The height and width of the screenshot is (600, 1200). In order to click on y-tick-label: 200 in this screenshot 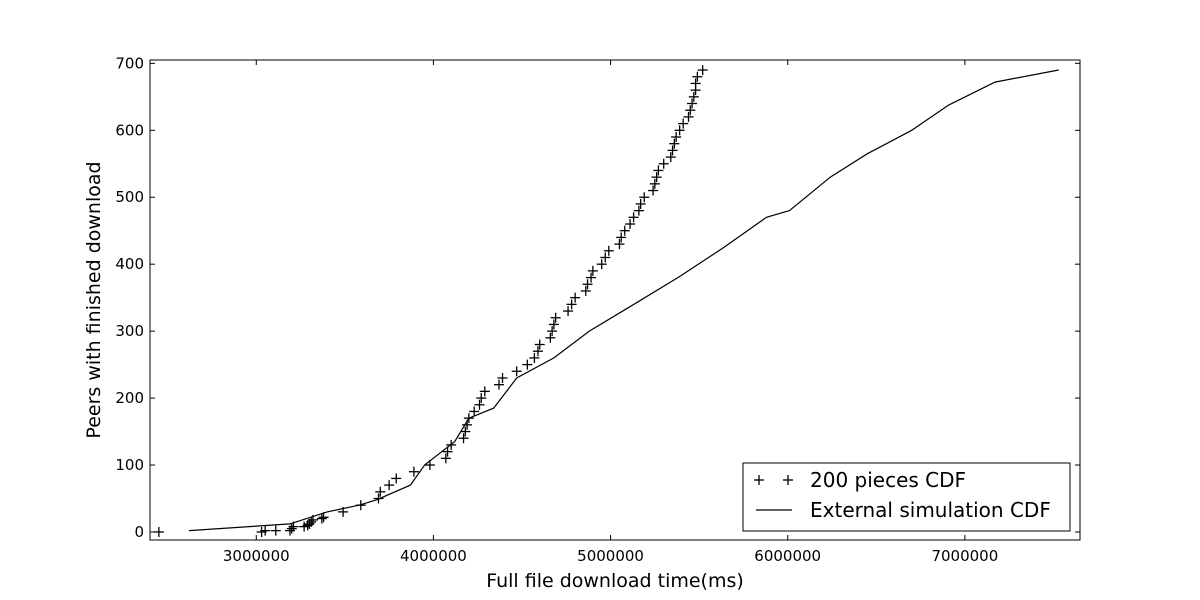, I will do `click(129, 398)`.